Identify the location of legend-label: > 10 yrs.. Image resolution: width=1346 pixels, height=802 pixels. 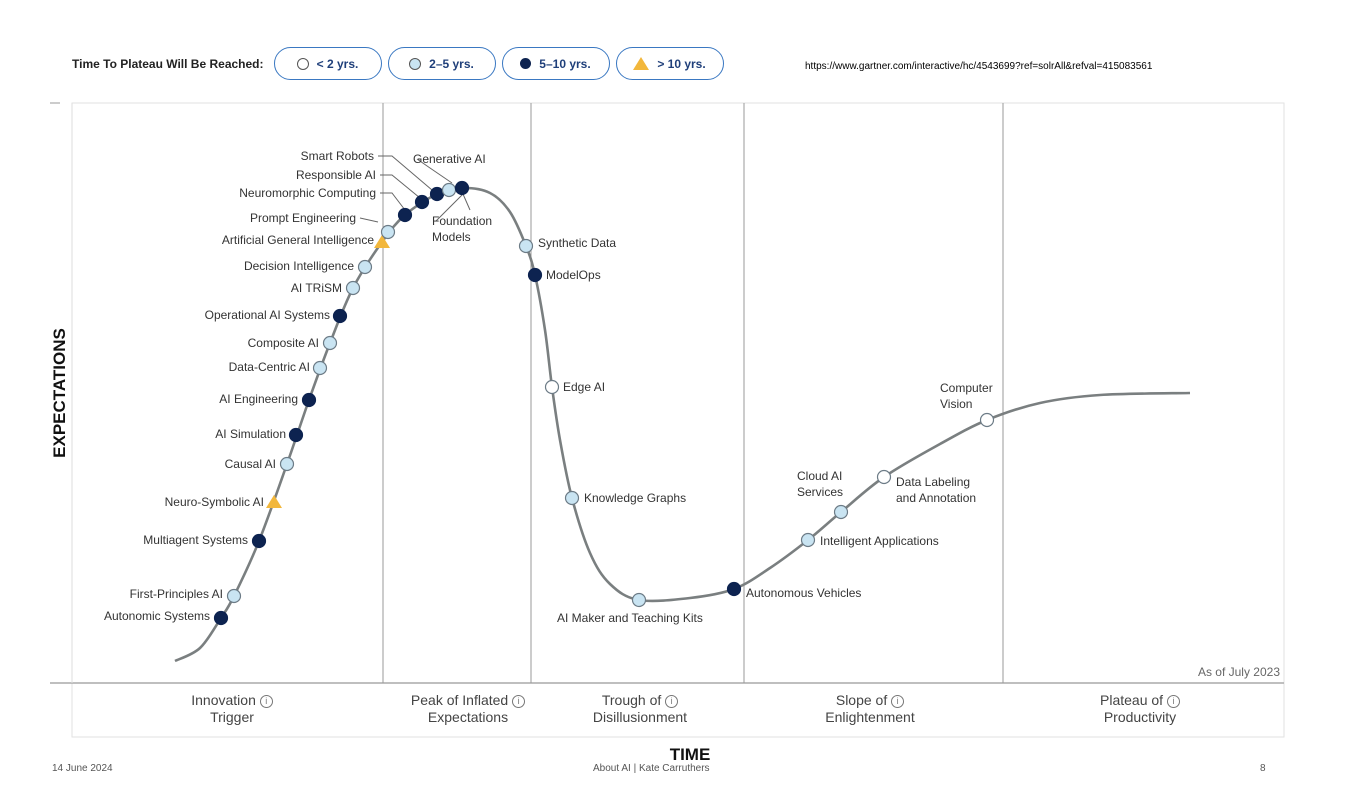
(681, 63).